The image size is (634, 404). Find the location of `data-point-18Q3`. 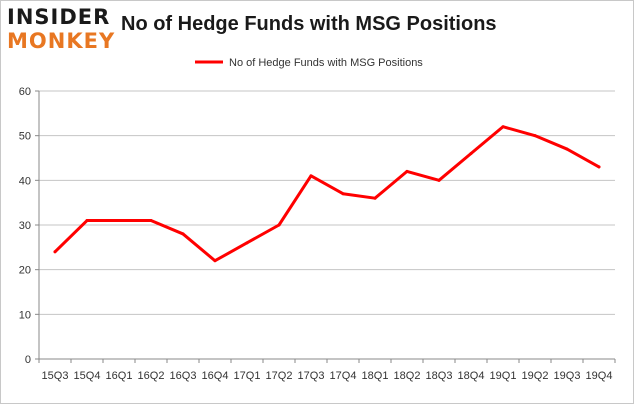

data-point-18Q3 is located at coordinates (439, 180).